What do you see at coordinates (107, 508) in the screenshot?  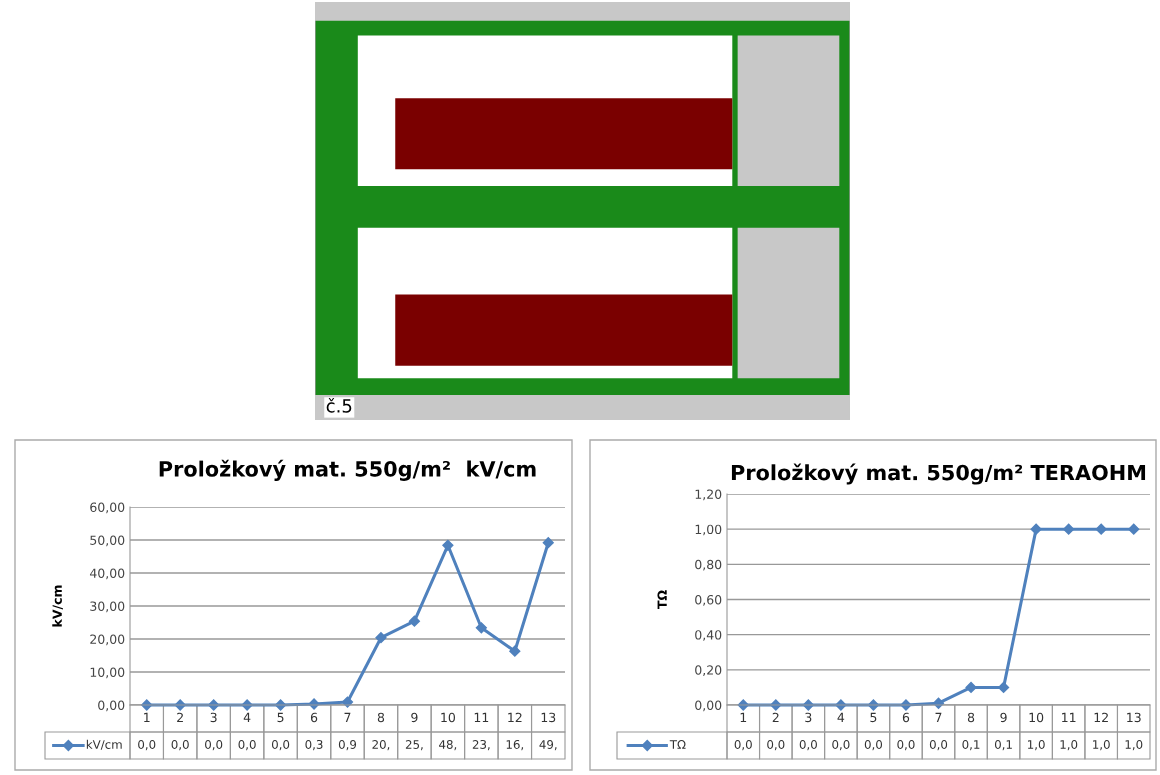 I see `y-tick-label: 60,00` at bounding box center [107, 508].